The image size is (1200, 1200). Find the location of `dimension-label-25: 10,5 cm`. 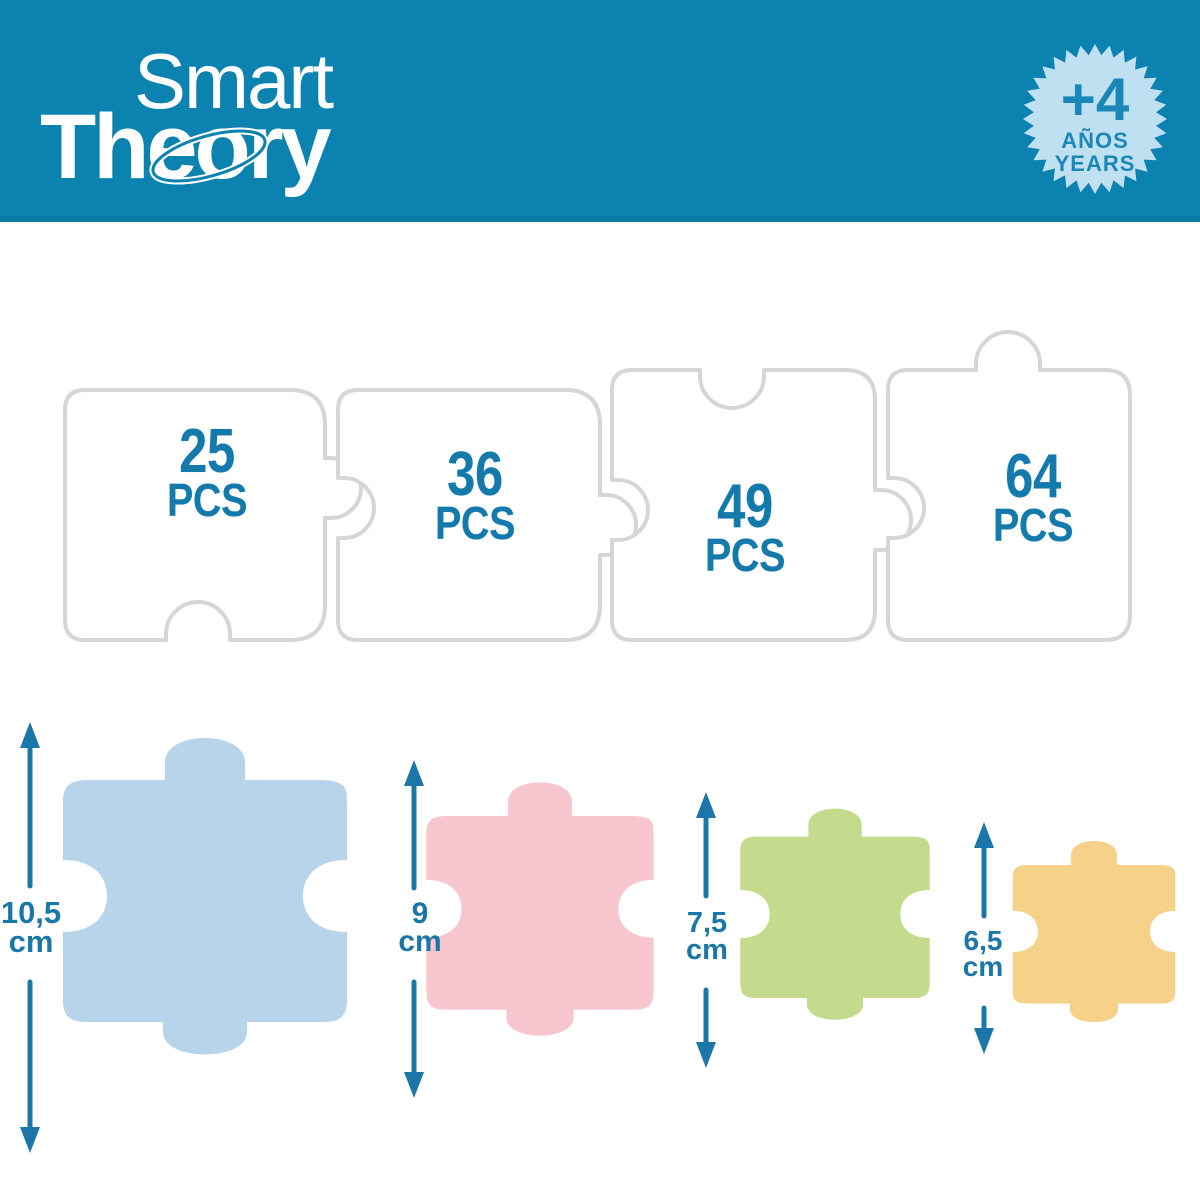

dimension-label-25: 10,5 cm is located at coordinates (31, 927).